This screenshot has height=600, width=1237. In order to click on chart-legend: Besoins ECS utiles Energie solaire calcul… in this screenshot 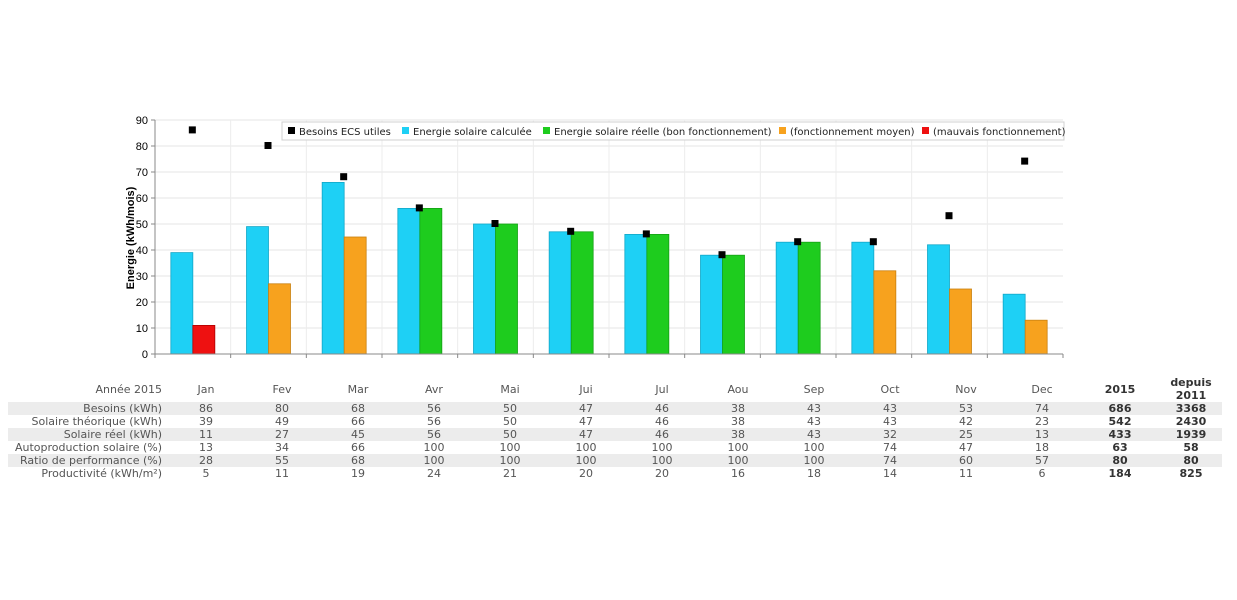, I will do `click(673, 131)`.